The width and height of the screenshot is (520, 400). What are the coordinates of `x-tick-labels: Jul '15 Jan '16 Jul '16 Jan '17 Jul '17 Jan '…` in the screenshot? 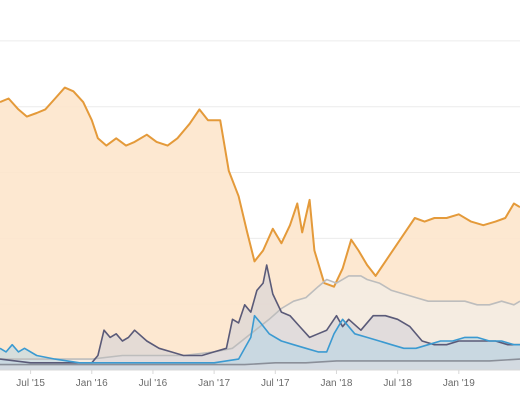 It's located at (245, 379).